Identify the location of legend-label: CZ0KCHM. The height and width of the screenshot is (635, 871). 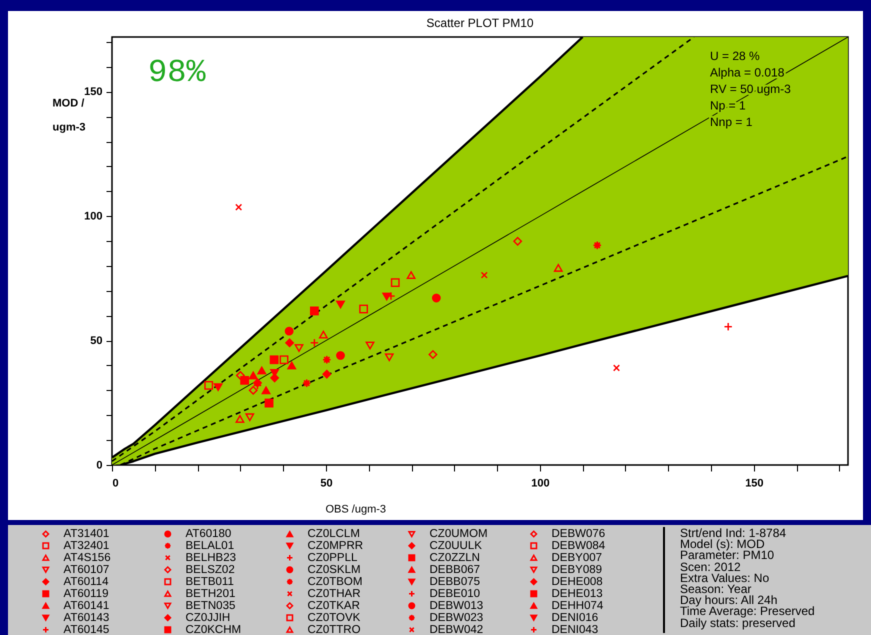
(214, 629).